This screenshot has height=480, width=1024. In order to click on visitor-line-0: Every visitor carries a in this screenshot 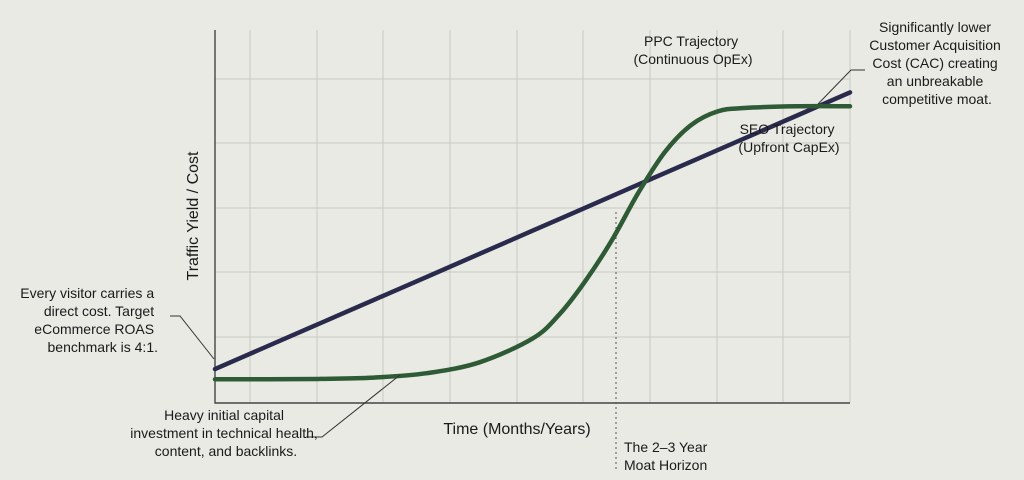, I will do `click(87, 293)`.